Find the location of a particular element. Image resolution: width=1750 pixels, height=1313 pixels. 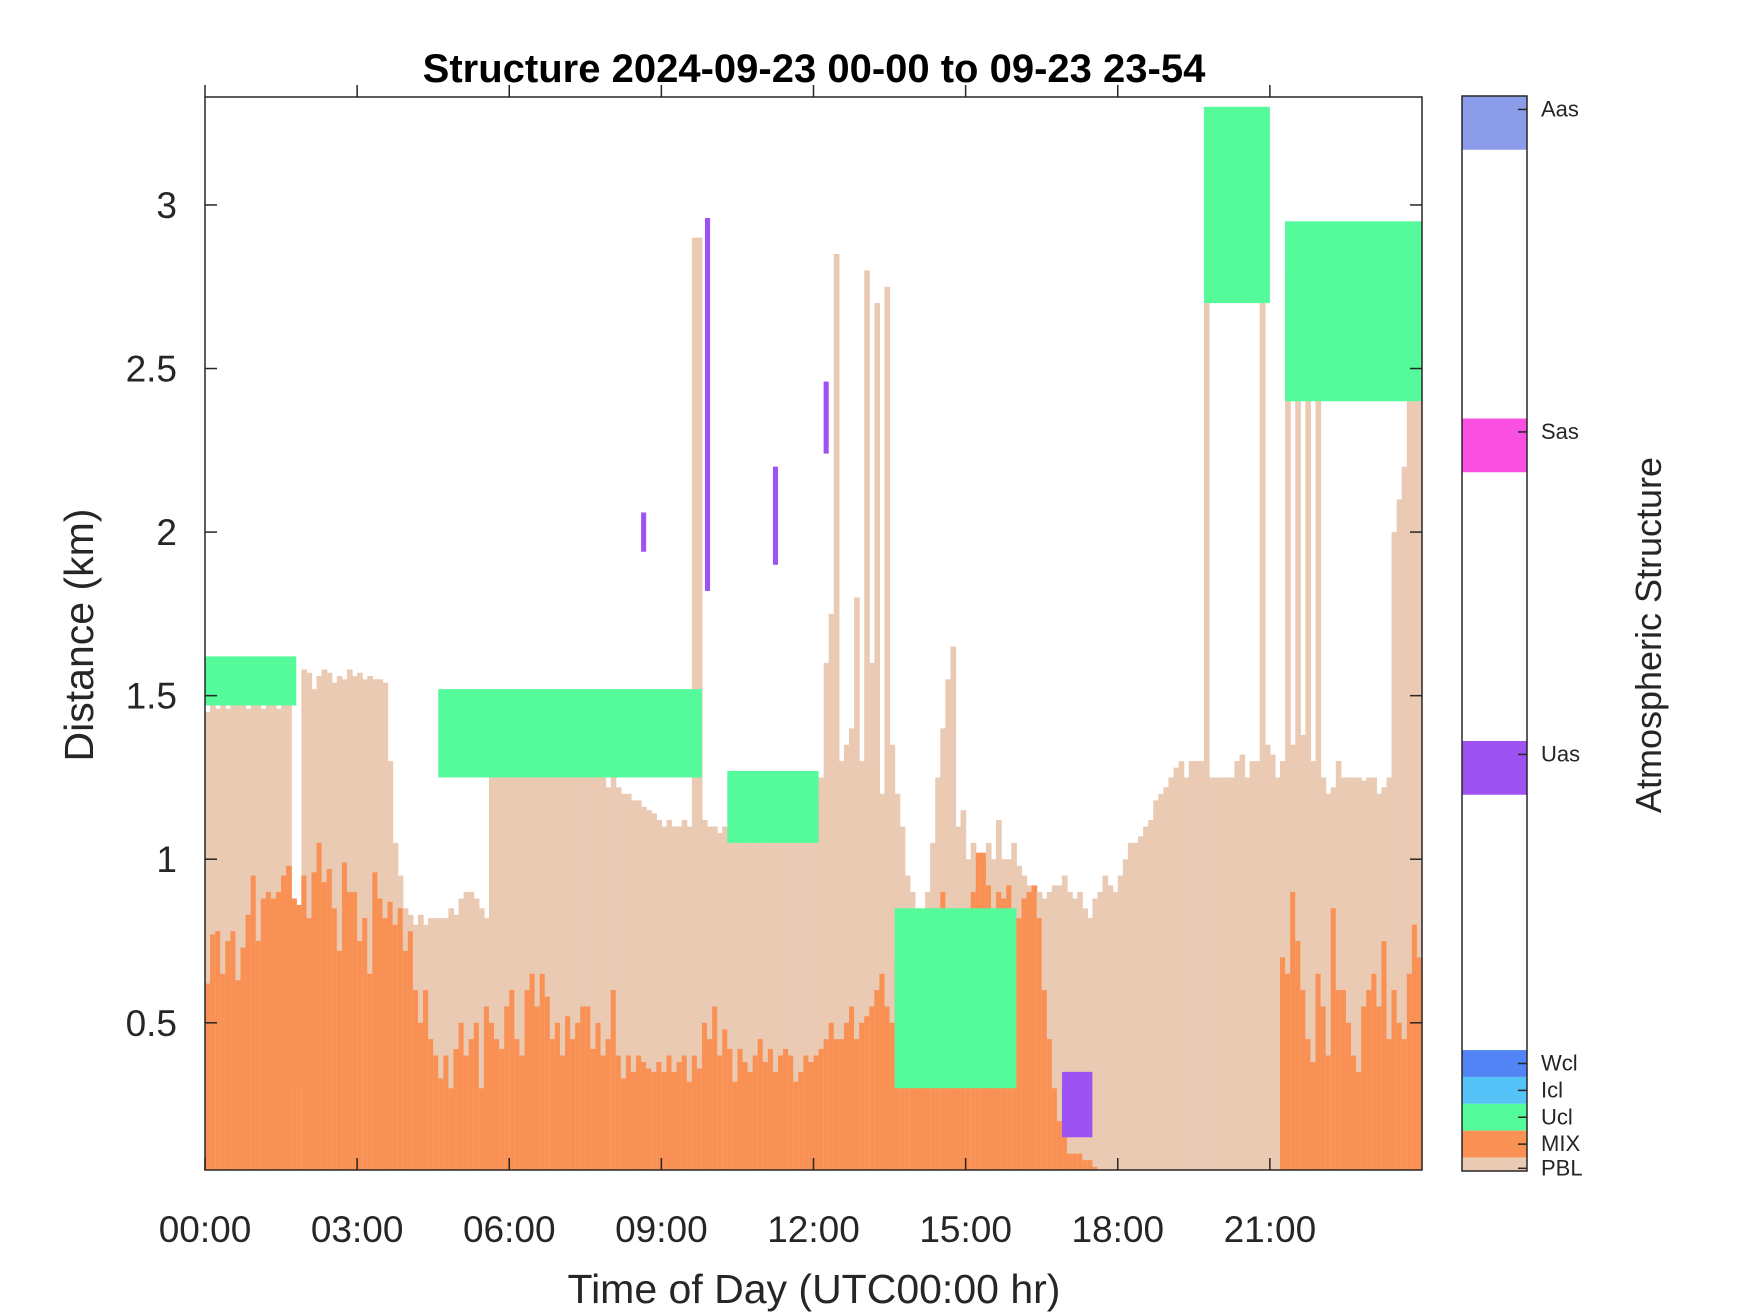

x-tick-label: 09:00 is located at coordinates (661, 1229).